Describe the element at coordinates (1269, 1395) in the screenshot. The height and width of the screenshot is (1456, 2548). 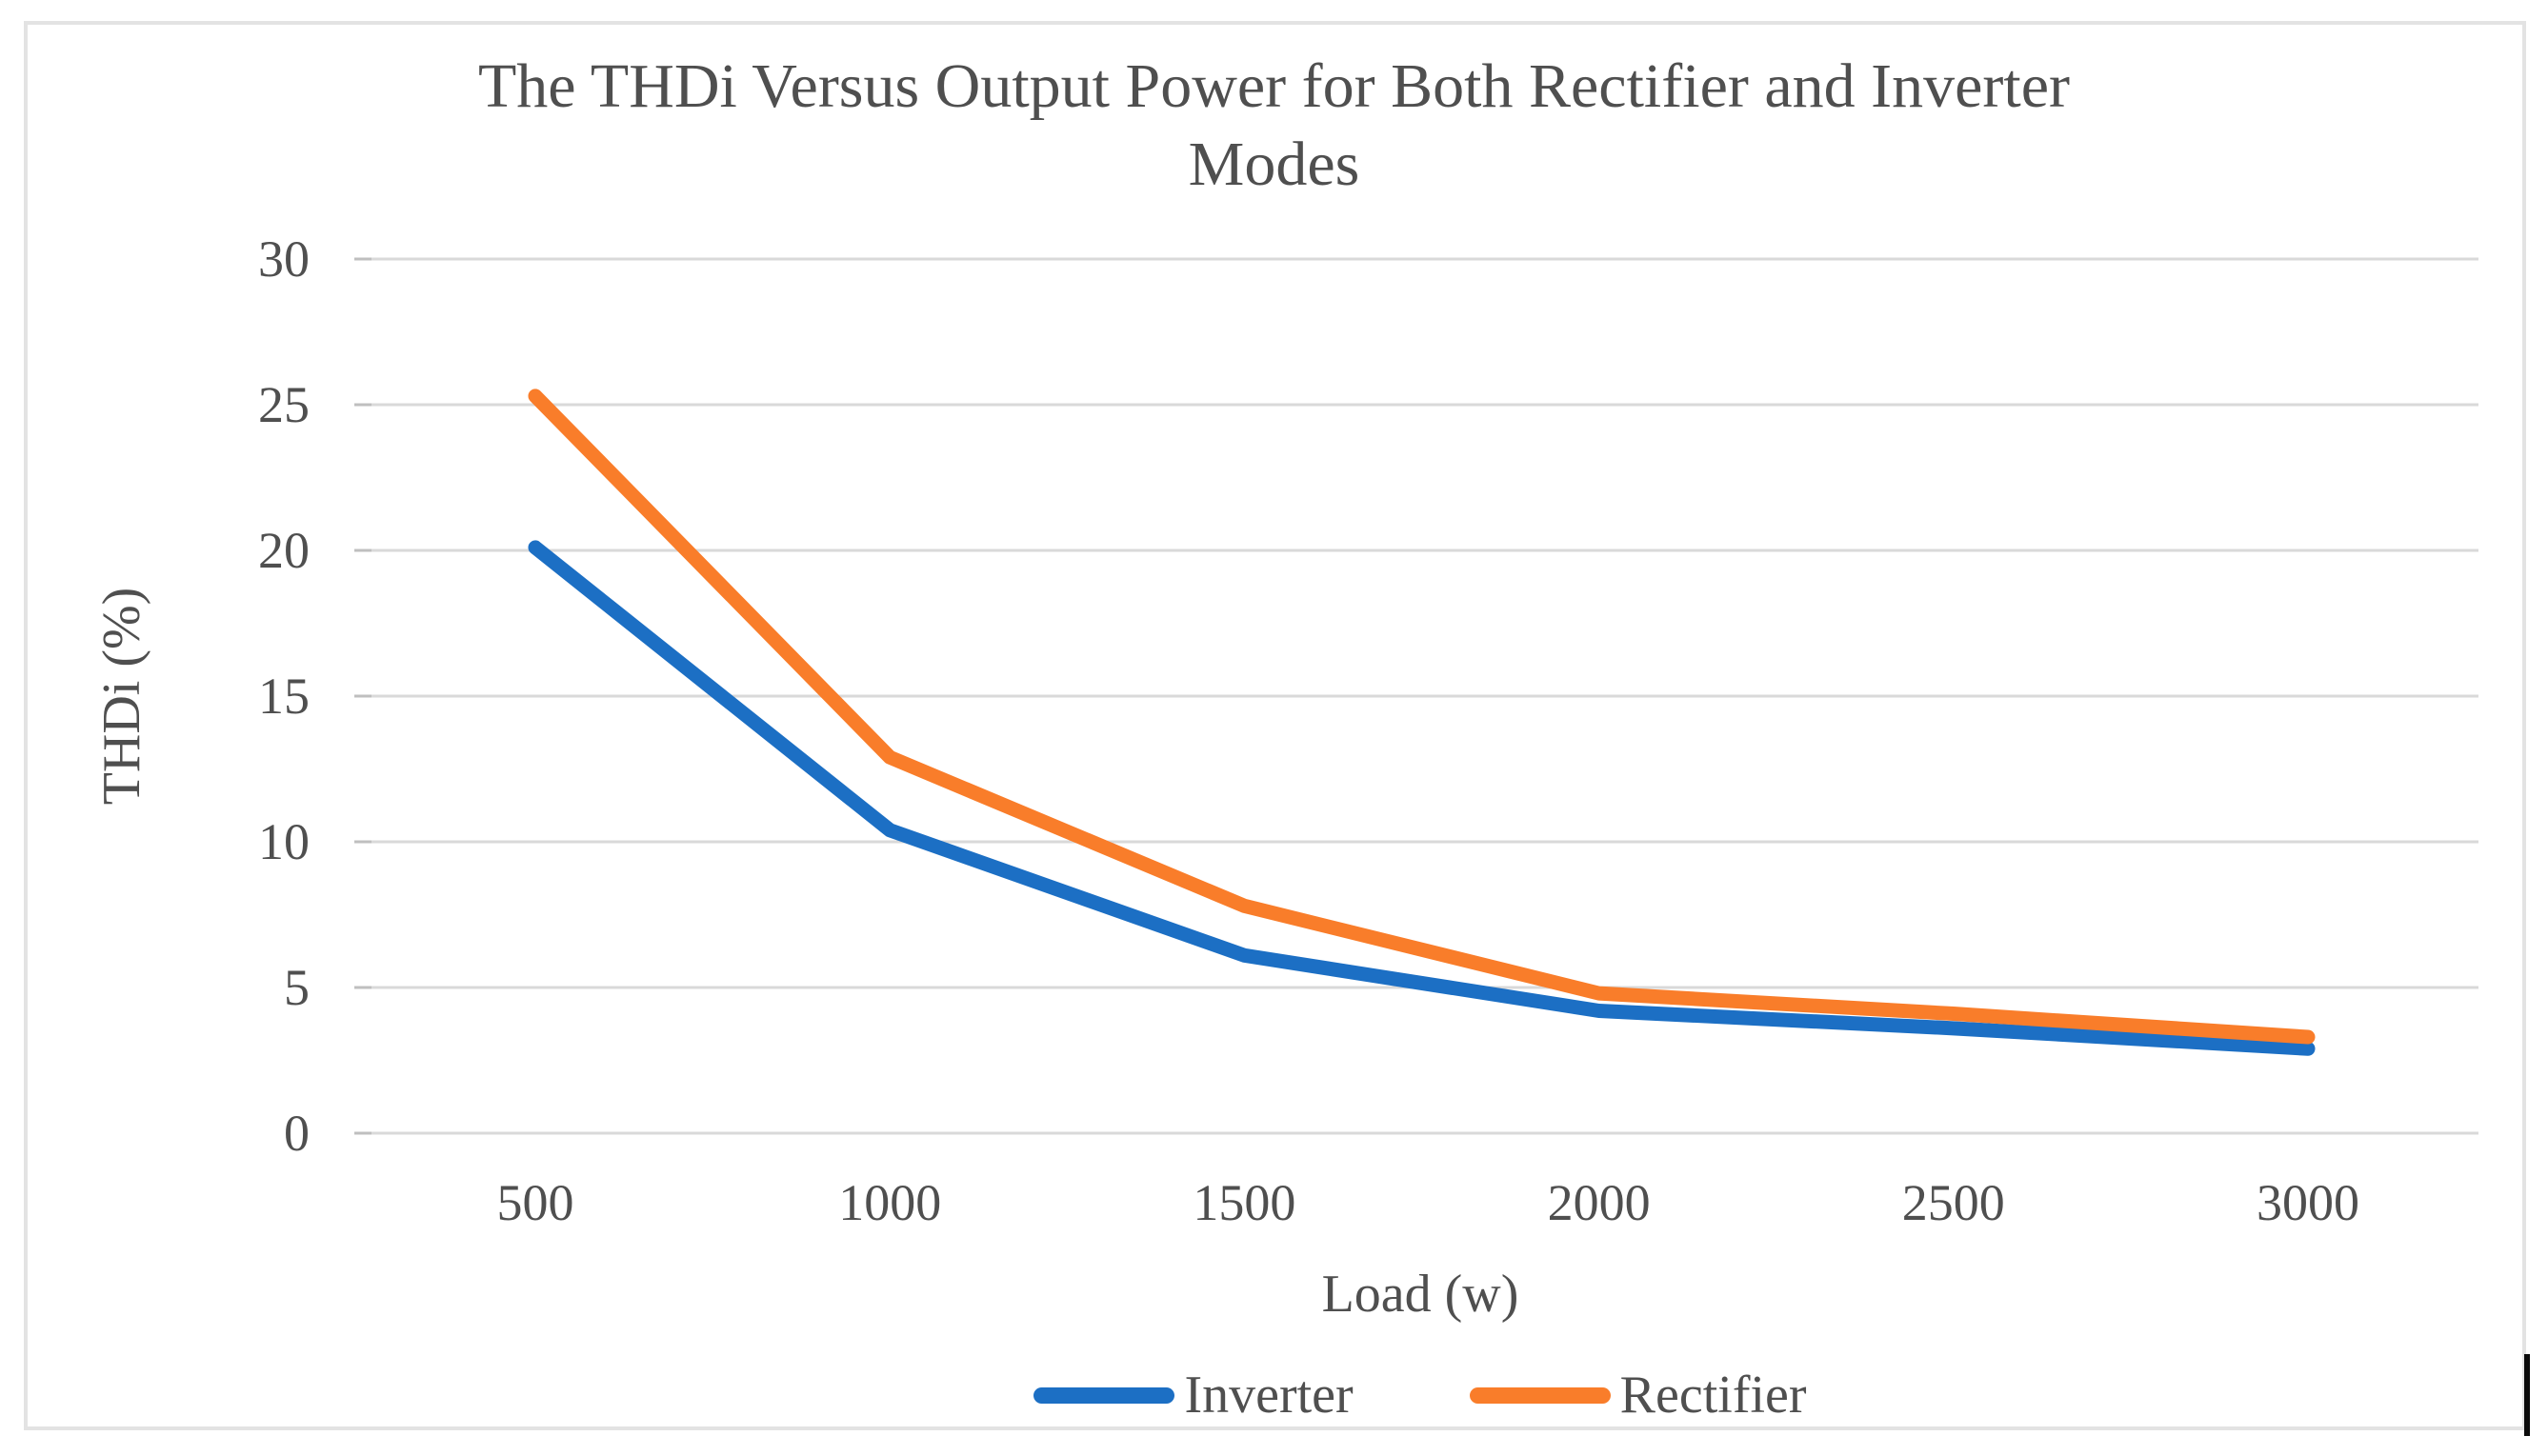
I see `legend-label: Inverter` at that location.